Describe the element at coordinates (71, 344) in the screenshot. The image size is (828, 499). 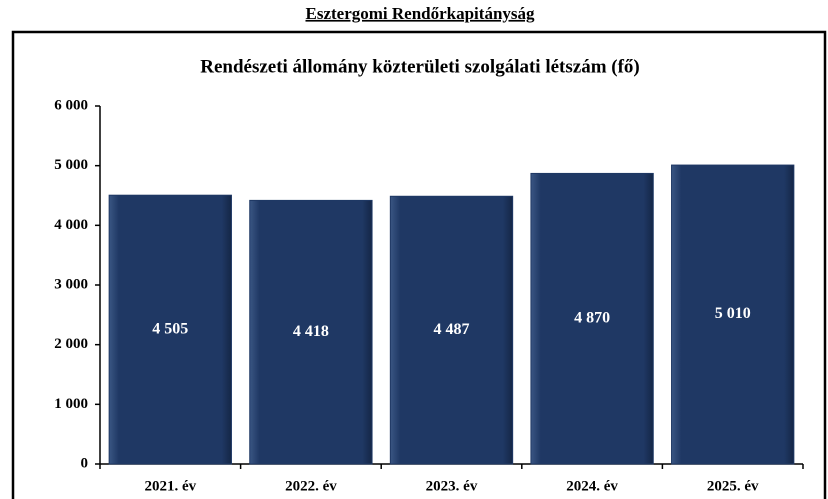
I see `y-tick-label: 2 000` at that location.